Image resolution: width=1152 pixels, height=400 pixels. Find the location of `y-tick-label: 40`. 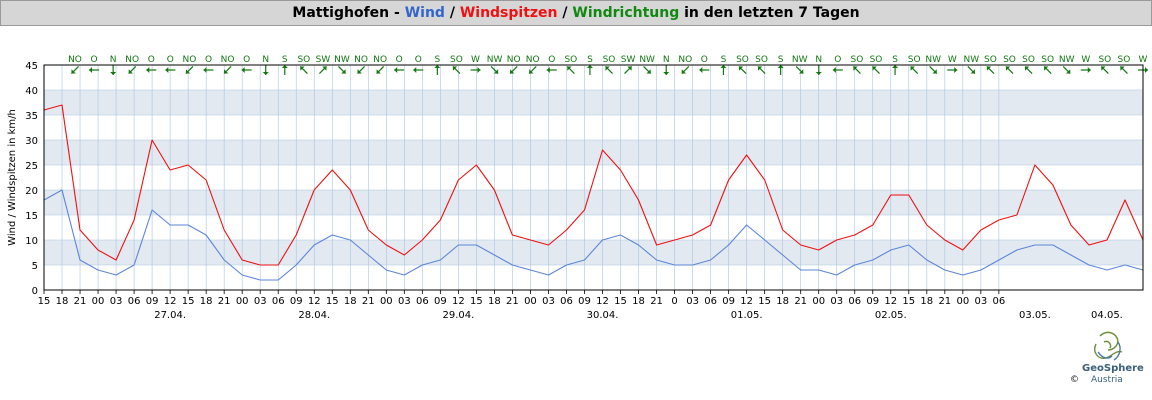

y-tick-label: 40 is located at coordinates (31, 91).